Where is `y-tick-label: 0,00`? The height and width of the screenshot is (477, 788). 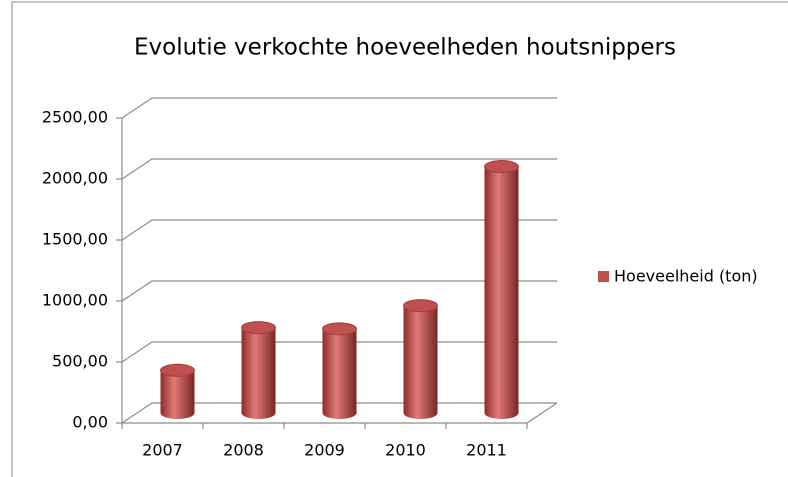 y-tick-label: 0,00 is located at coordinates (90, 422).